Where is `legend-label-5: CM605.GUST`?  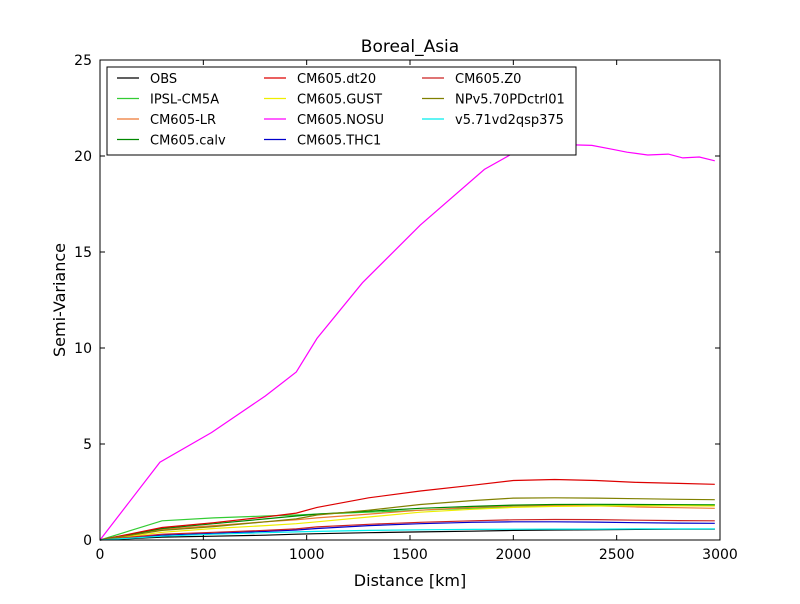
legend-label-5: CM605.GUST is located at coordinates (339, 100).